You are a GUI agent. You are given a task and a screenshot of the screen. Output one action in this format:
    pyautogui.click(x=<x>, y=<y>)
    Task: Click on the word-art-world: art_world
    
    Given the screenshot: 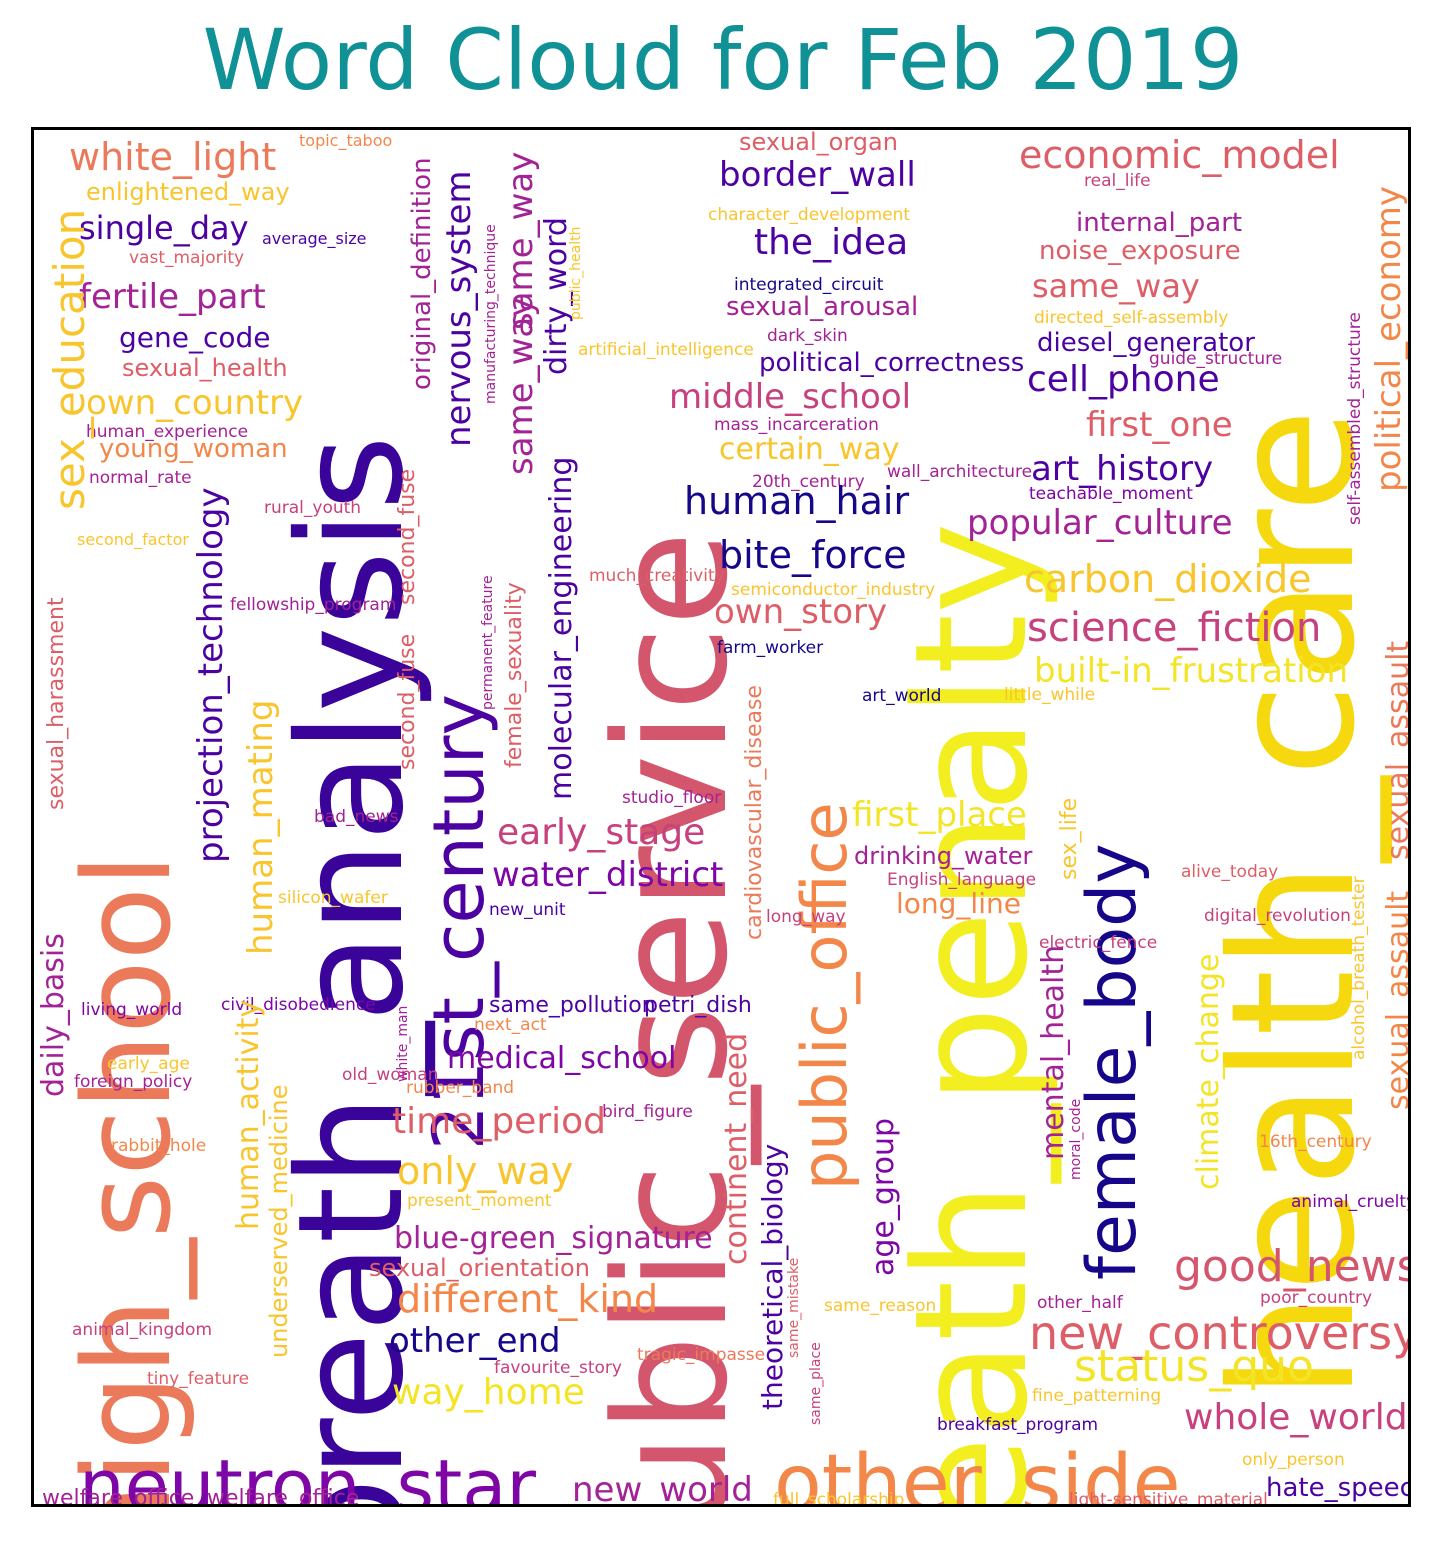 What is the action you would take?
    pyautogui.click(x=902, y=696)
    